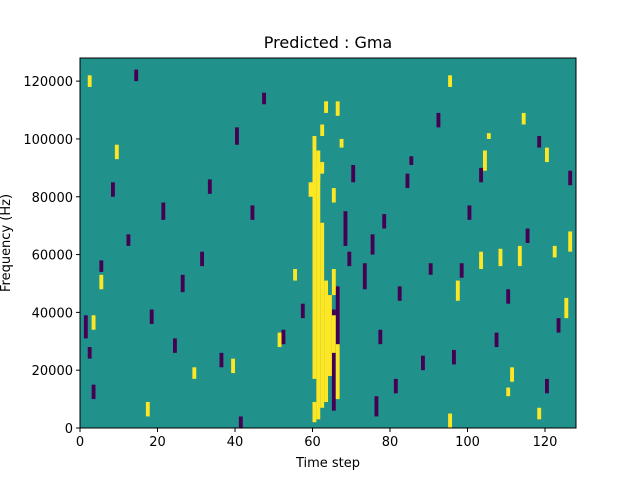 The height and width of the screenshot is (480, 640). I want to click on x-tick-label: 40, so click(235, 442).